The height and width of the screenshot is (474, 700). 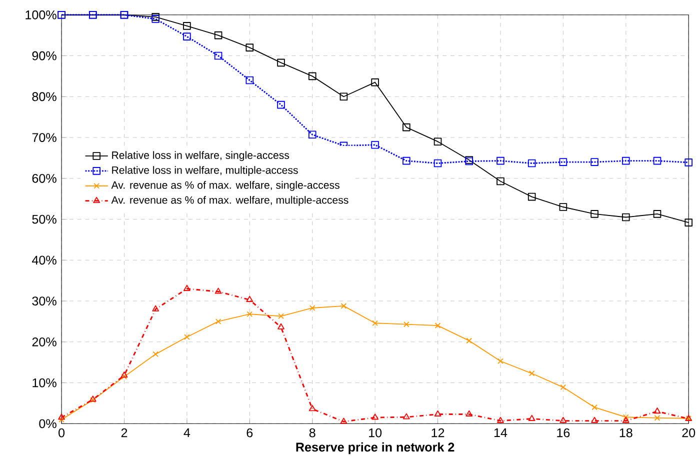 I want to click on y-tick-label: 20%, so click(x=44, y=341).